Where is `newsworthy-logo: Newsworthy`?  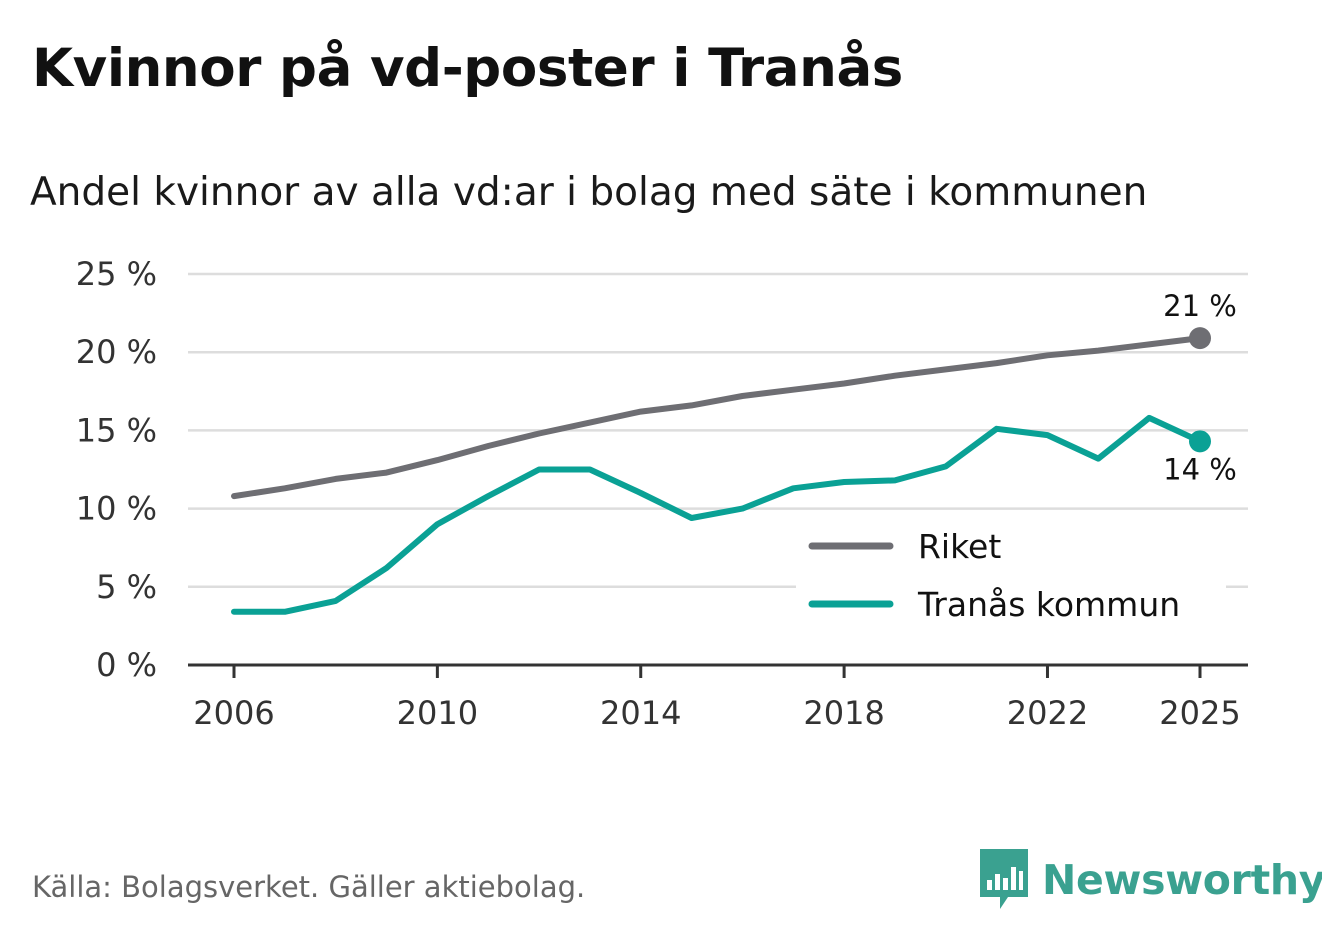 newsworthy-logo: Newsworthy is located at coordinates (1151, 880).